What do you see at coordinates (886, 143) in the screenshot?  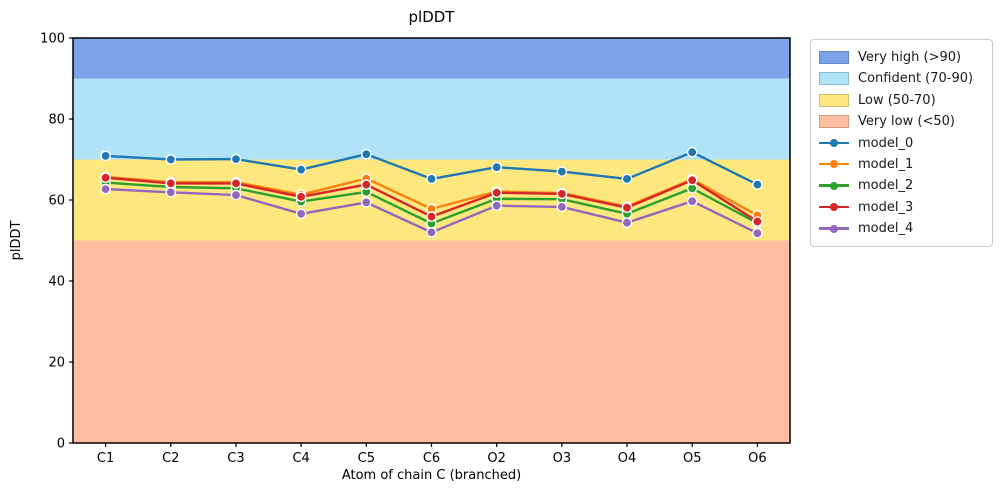 I see `legend-item-label: model_0` at bounding box center [886, 143].